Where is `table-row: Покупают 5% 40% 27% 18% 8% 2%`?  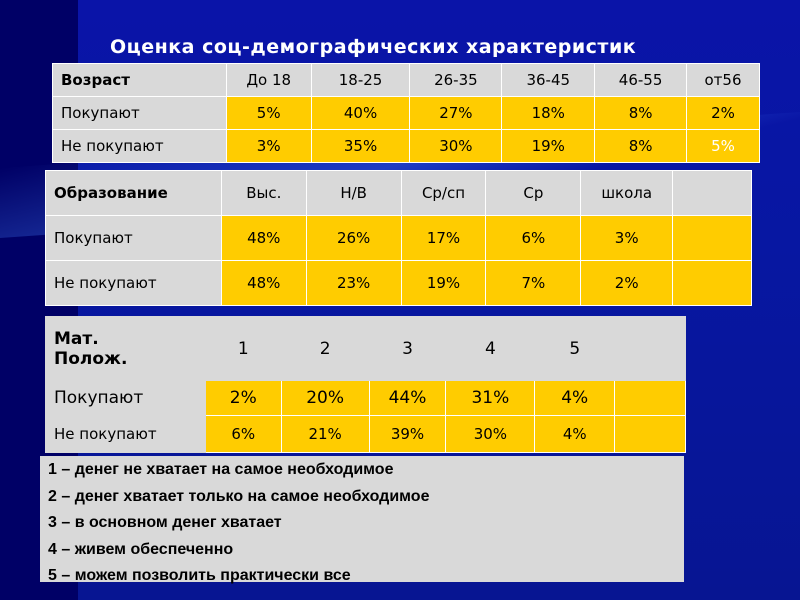 table-row: Покупают 5% 40% 27% 18% 8% 2% is located at coordinates (406, 113).